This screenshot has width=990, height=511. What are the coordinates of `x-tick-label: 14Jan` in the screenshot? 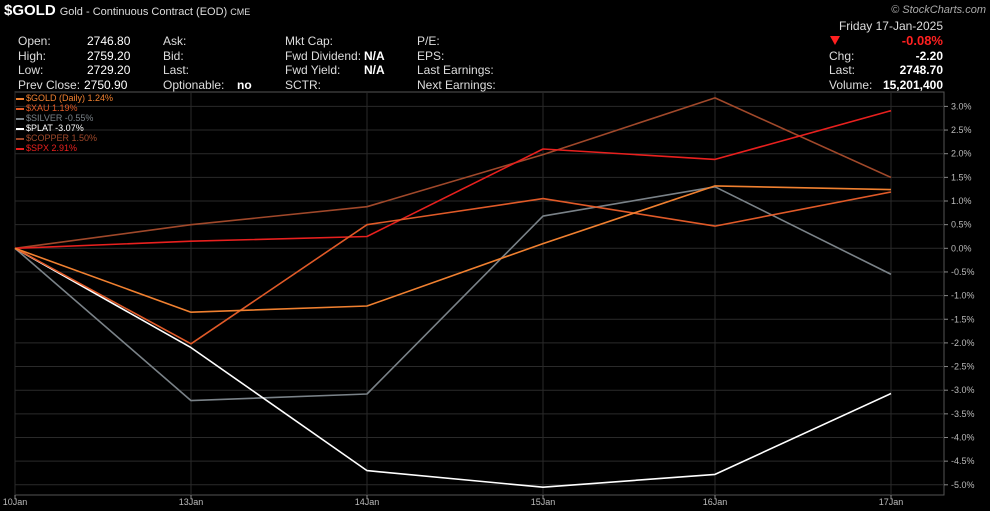 It's located at (367, 502).